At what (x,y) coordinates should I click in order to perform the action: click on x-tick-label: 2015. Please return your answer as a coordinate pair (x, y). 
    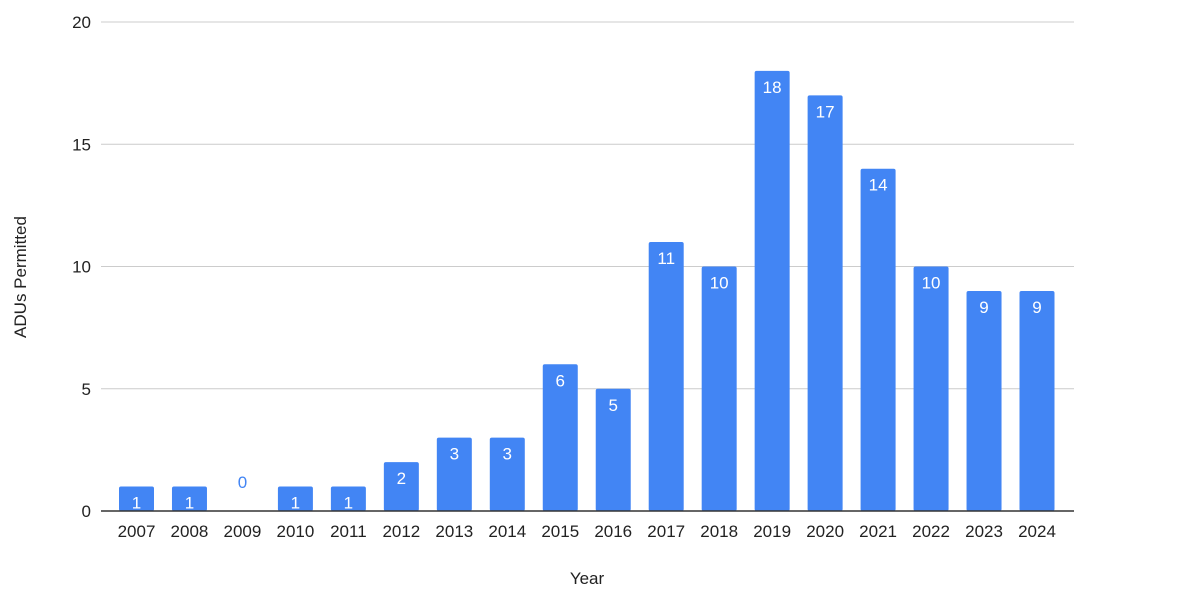
    Looking at the image, I should click on (560, 531).